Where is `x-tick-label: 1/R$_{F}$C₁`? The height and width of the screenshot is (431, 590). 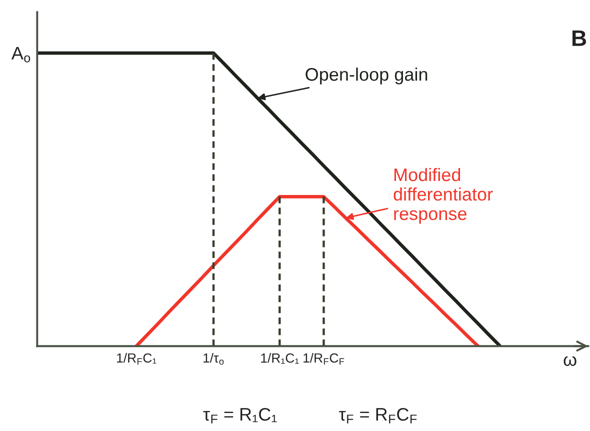
x-tick-label: 1/R$_{F}$C₁ is located at coordinates (136, 358).